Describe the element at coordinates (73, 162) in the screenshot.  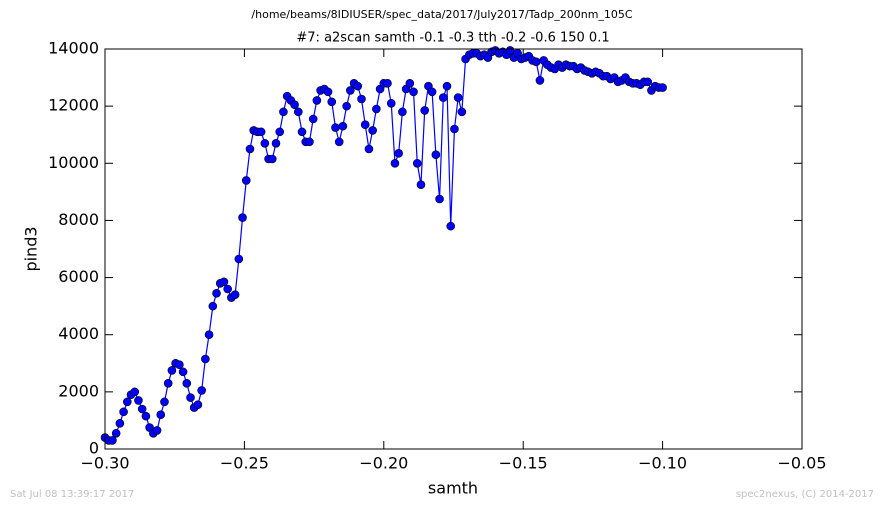
I see `y-tick-label: 10000` at that location.